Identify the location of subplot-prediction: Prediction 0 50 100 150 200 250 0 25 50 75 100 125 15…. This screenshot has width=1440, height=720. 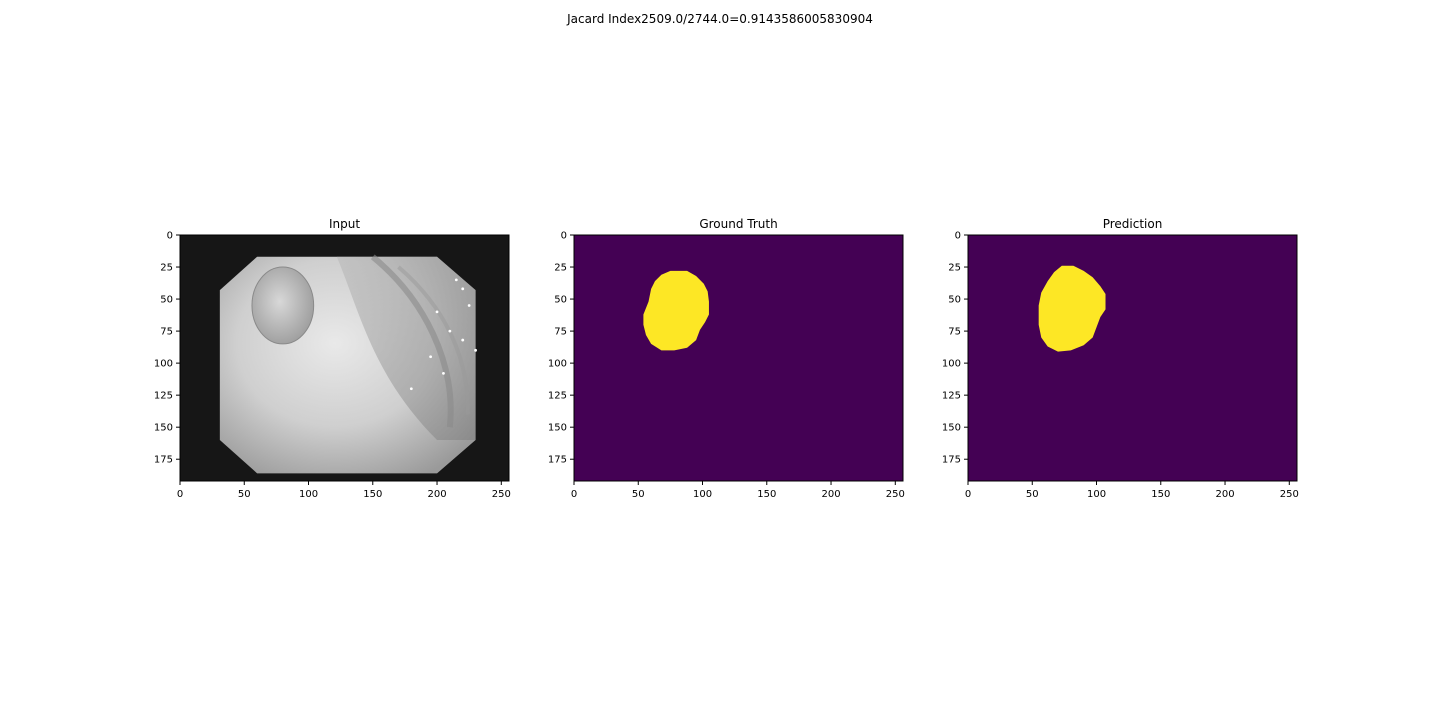
(1120, 358).